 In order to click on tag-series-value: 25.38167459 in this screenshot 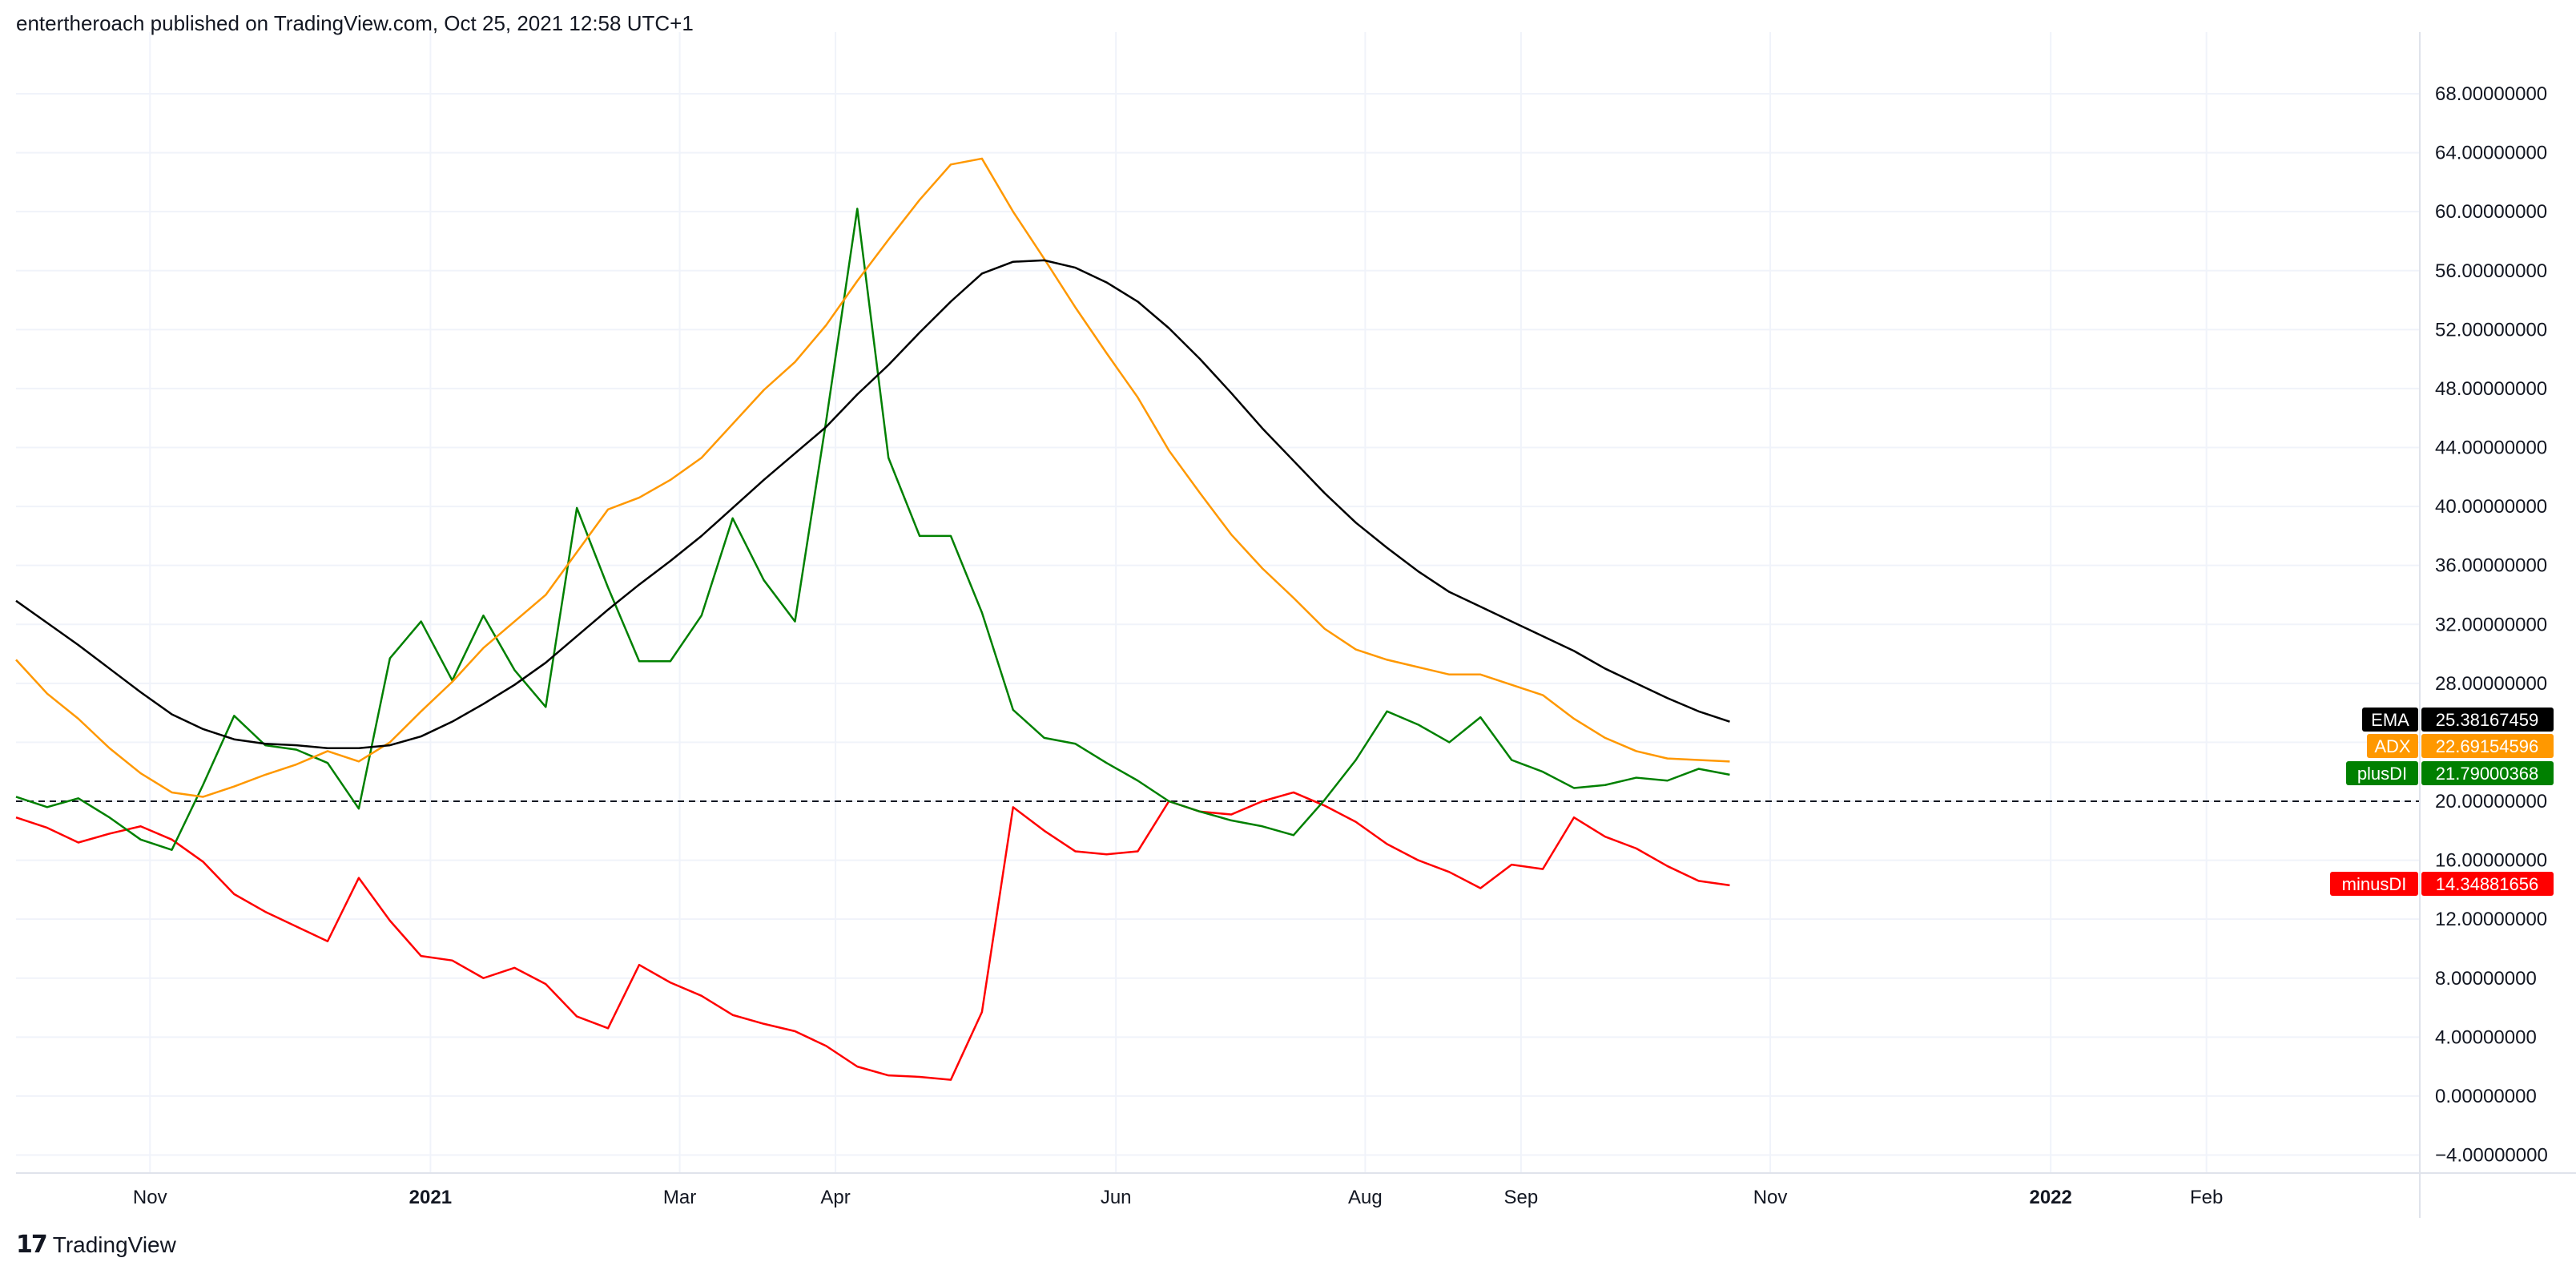, I will do `click(2487, 720)`.